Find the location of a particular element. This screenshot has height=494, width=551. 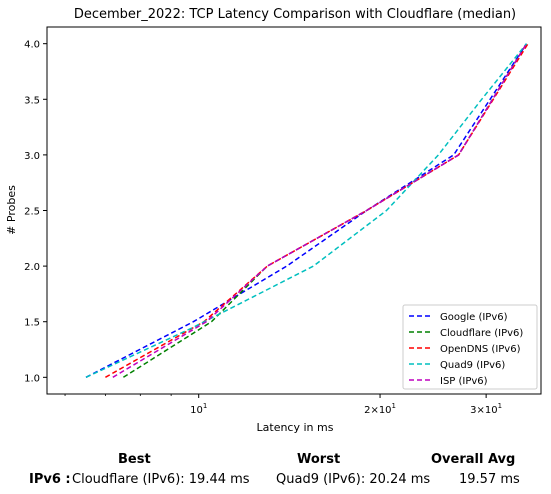

x-tick-label-0: 101 is located at coordinates (198, 409).